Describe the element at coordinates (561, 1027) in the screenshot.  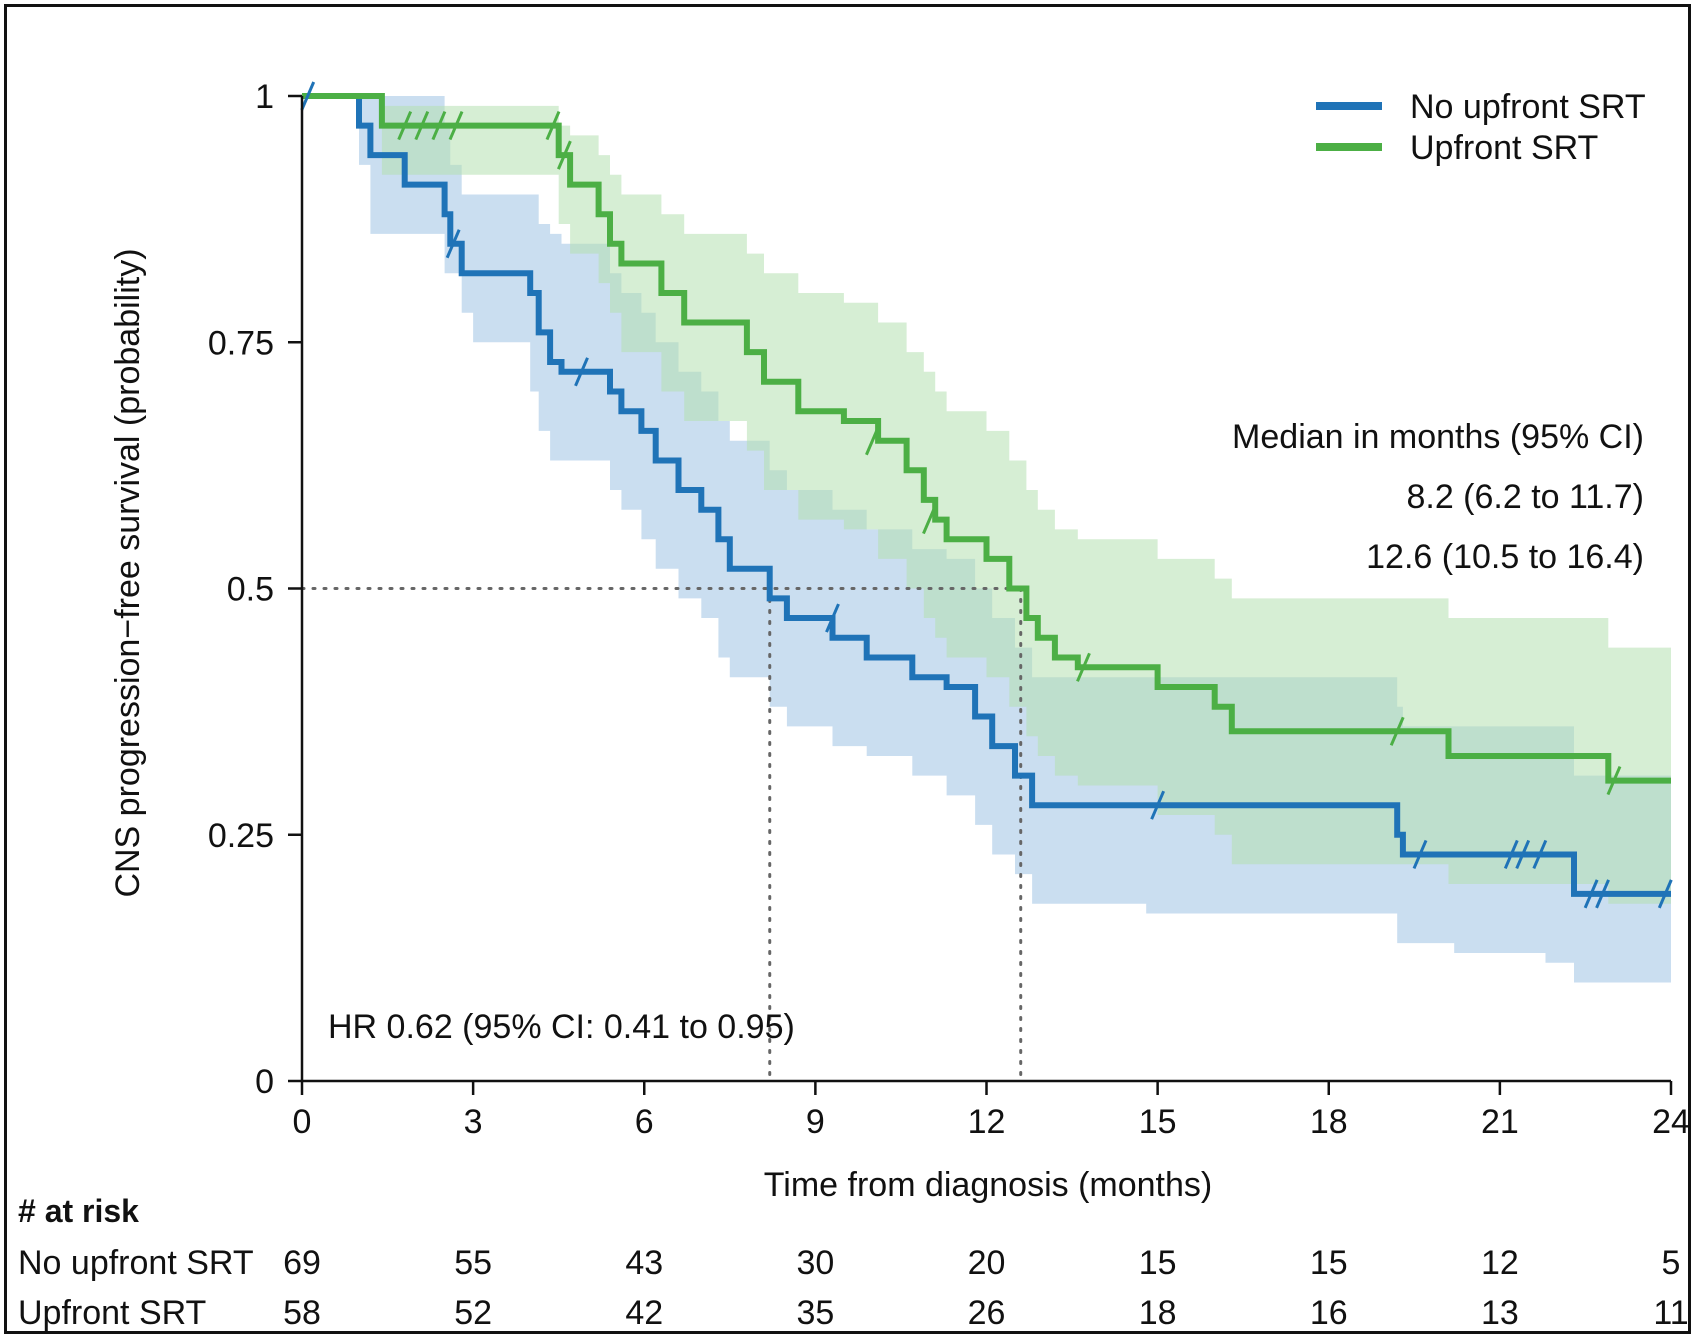
I see `hazard-ratio-text: HR 0.62 (95% CI: 0.41 to 0.95)` at that location.